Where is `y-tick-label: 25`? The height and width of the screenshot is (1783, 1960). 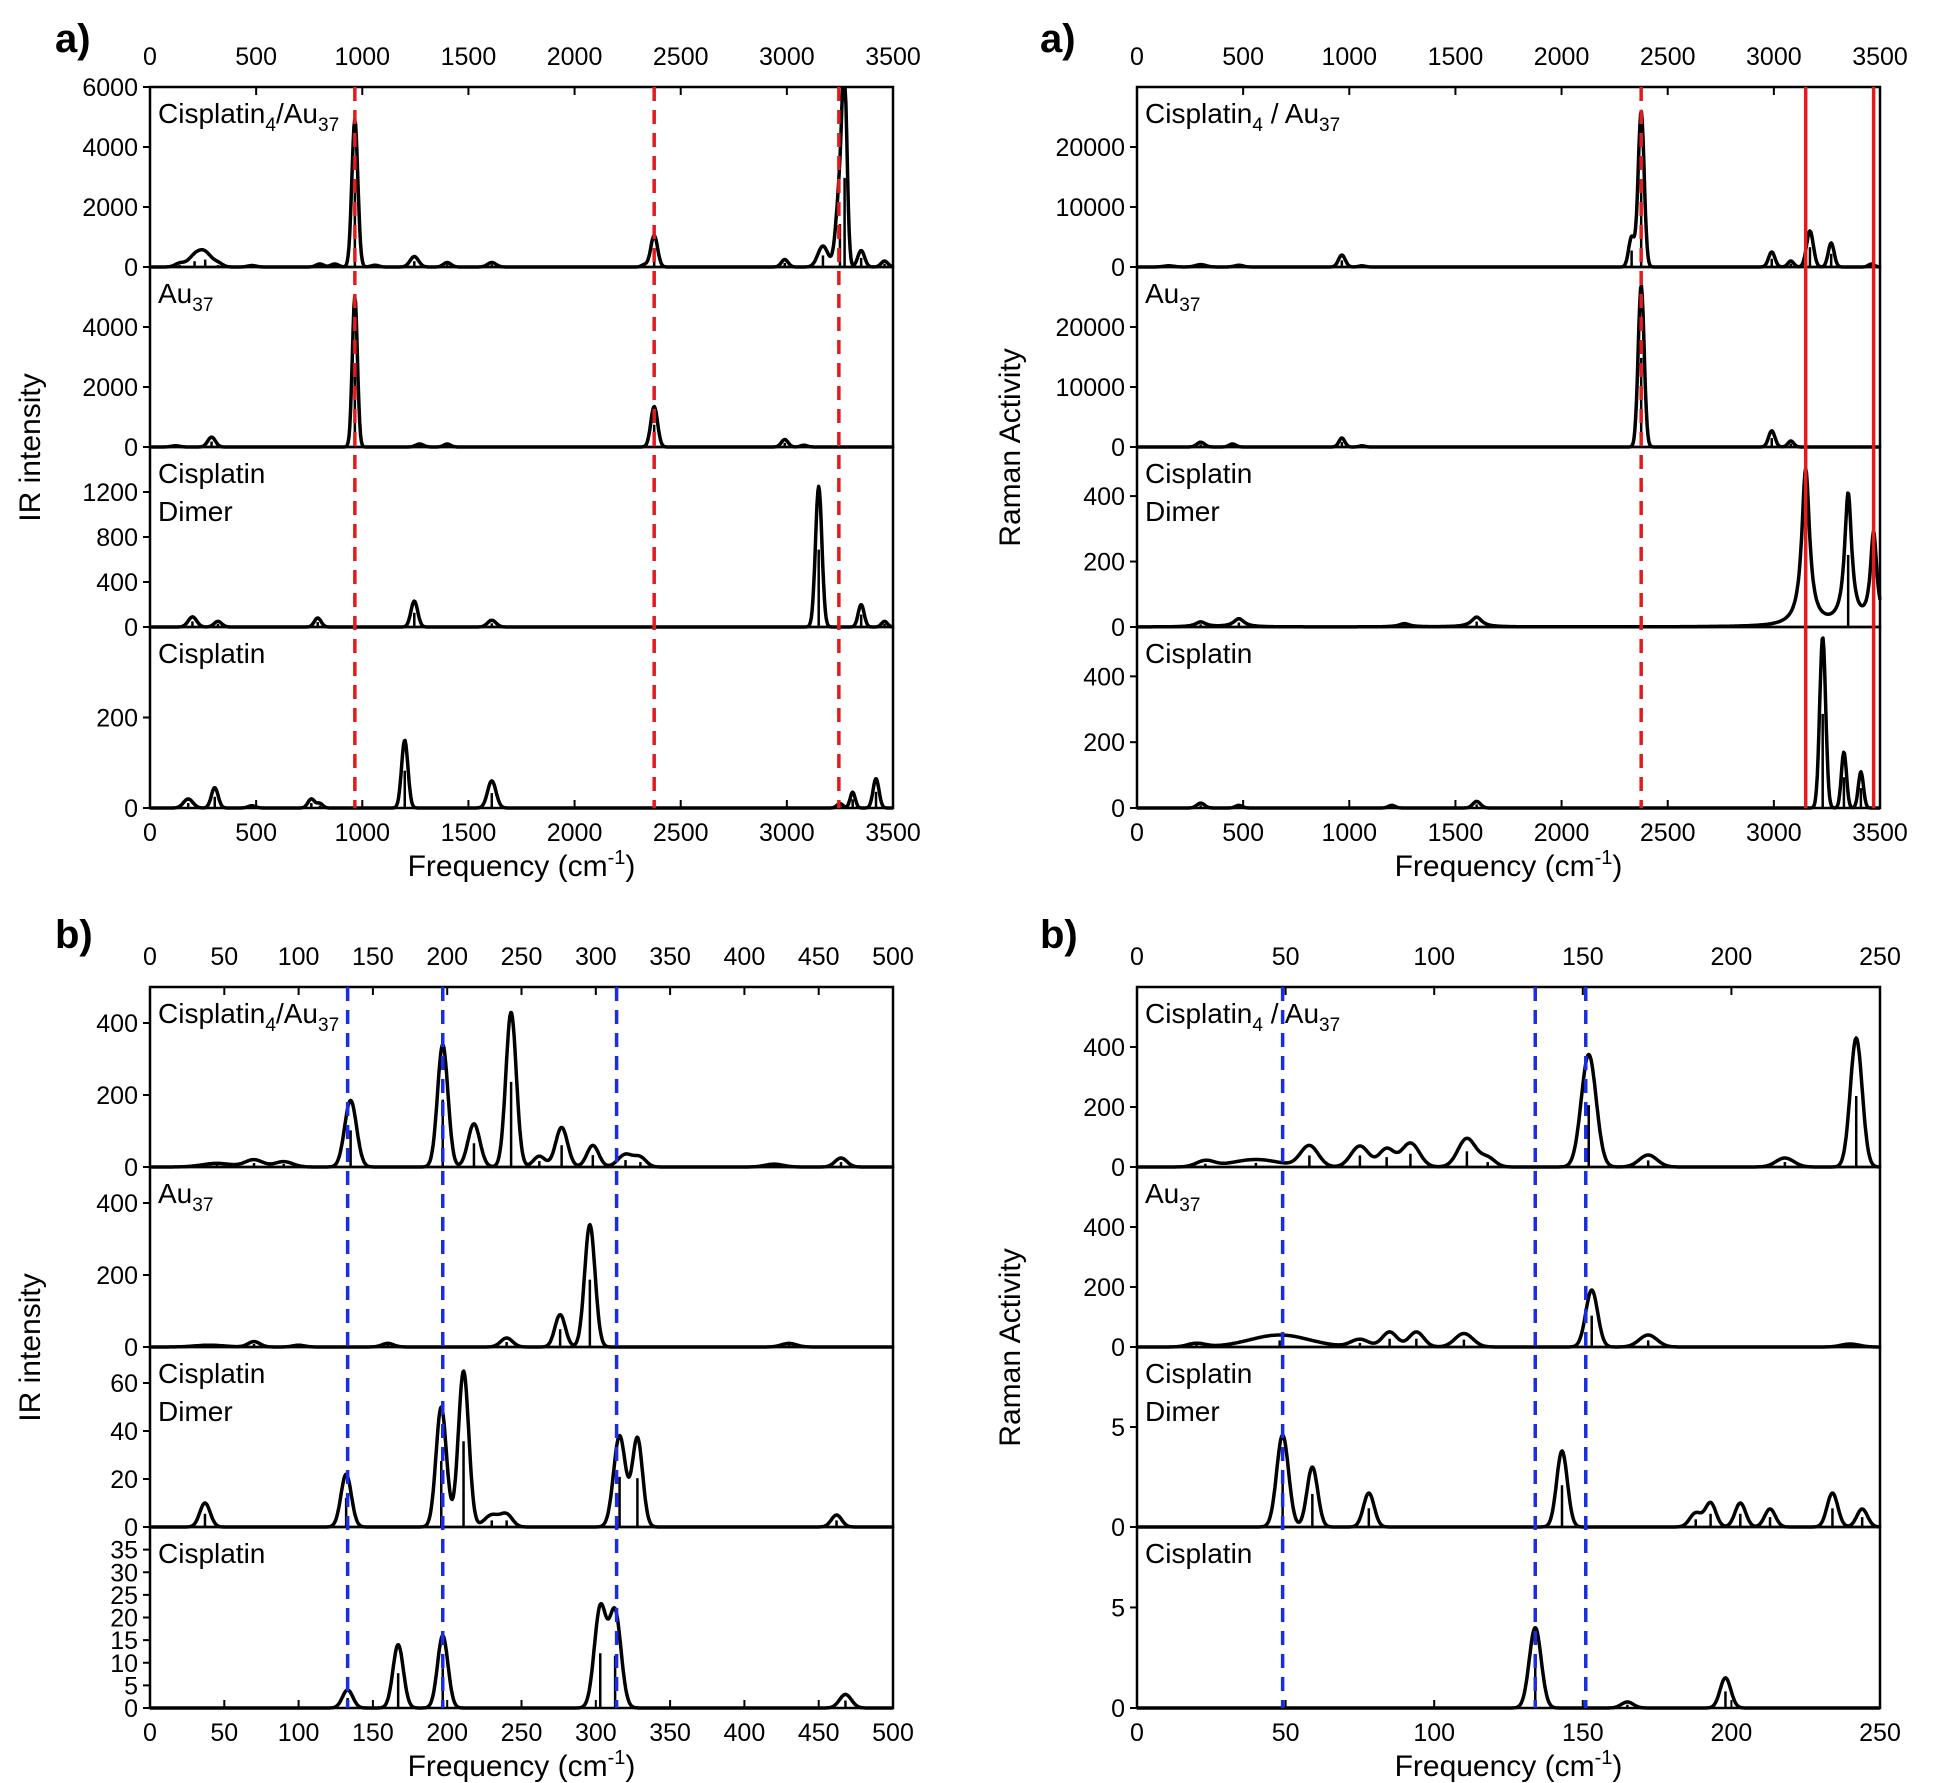 y-tick-label: 25 is located at coordinates (124, 1596).